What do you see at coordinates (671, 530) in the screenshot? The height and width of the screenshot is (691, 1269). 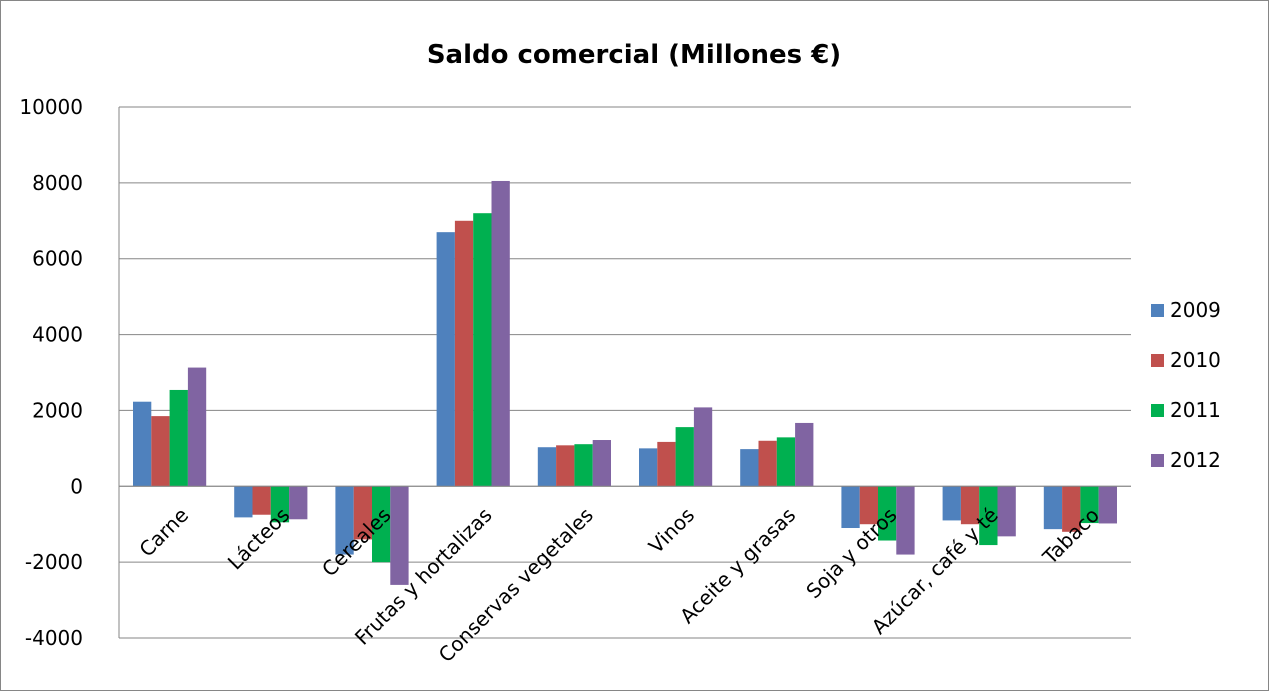 I see `x-category-label: Vinos` at bounding box center [671, 530].